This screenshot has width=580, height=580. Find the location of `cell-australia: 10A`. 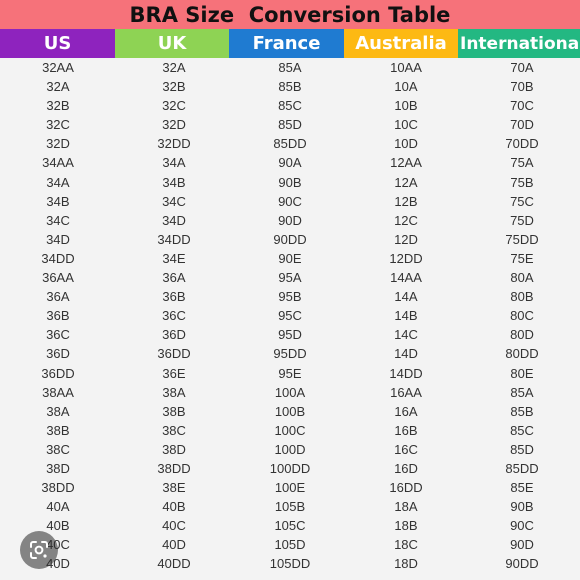

cell-australia: 10A is located at coordinates (406, 87).